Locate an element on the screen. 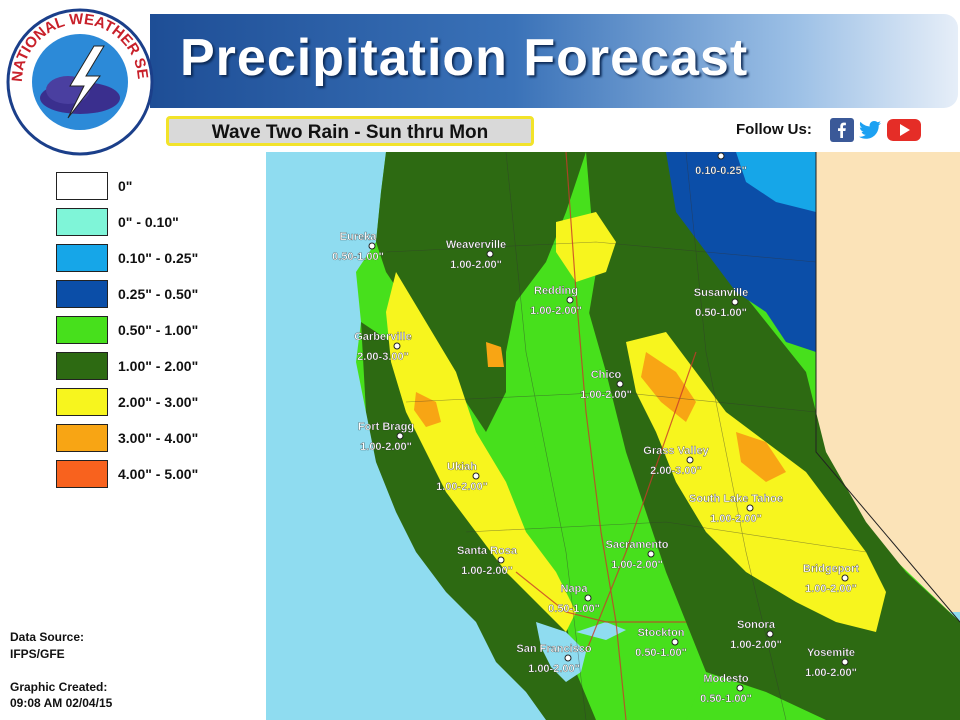 Image resolution: width=960 pixels, height=720 pixels. area-orange-tahoe is located at coordinates (761, 457).